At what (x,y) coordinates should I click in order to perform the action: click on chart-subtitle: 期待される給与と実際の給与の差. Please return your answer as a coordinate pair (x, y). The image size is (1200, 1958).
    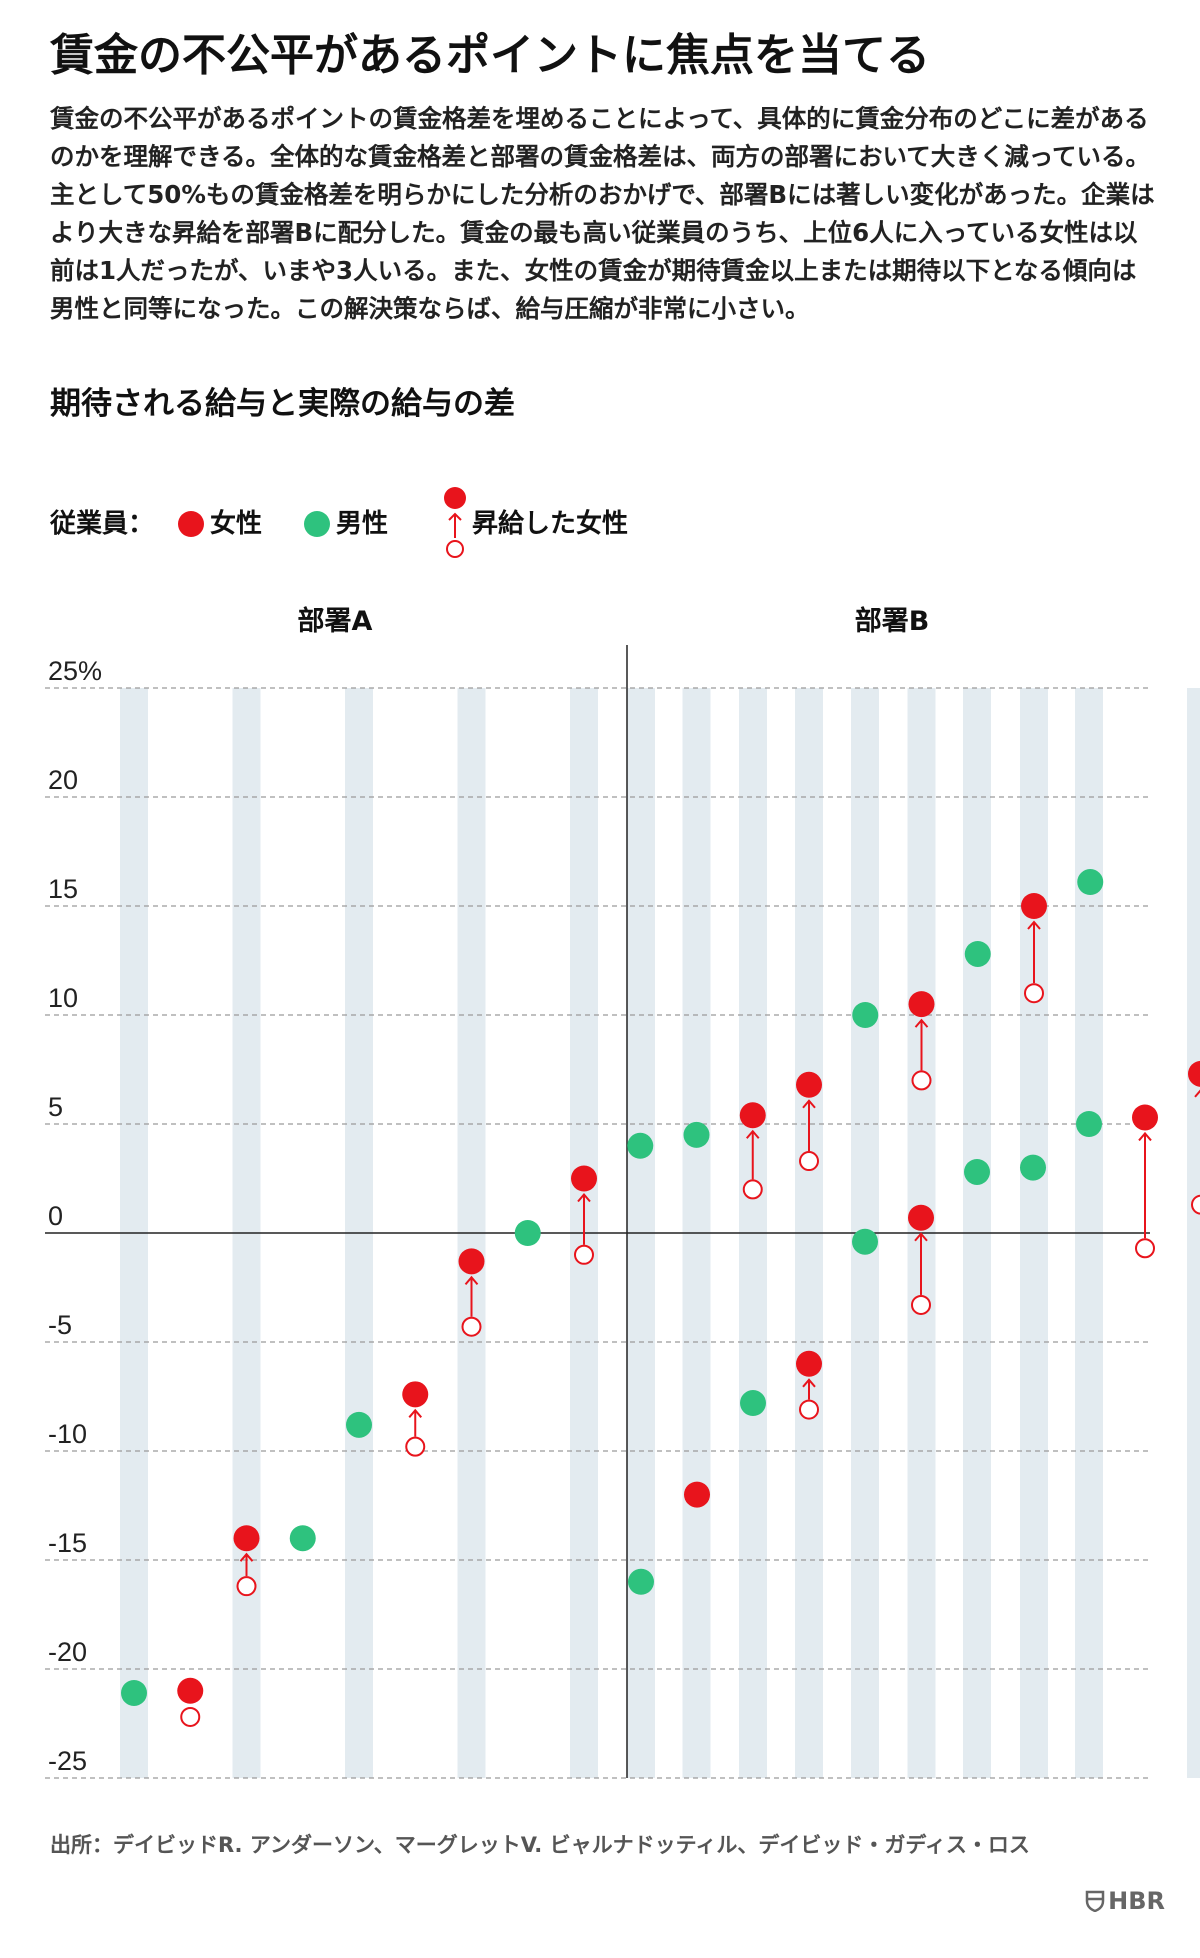
    Looking at the image, I should click on (282, 404).